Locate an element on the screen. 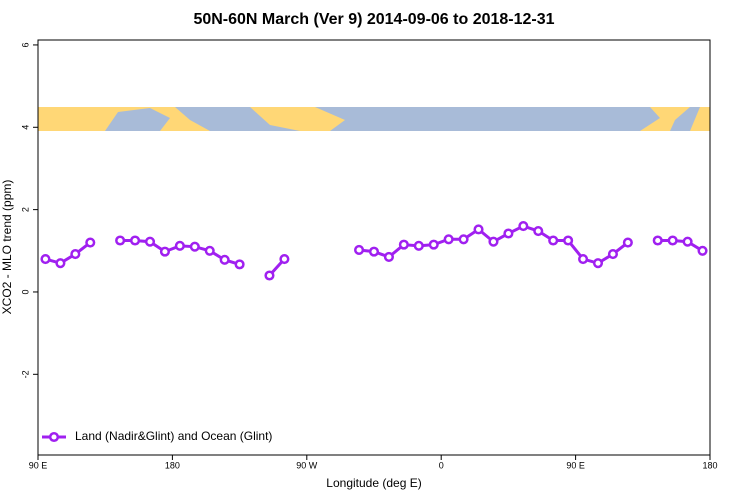 This screenshot has width=750, height=500. y-axis-label: XCO2 - MLO trend (ppm) is located at coordinates (7, 247).